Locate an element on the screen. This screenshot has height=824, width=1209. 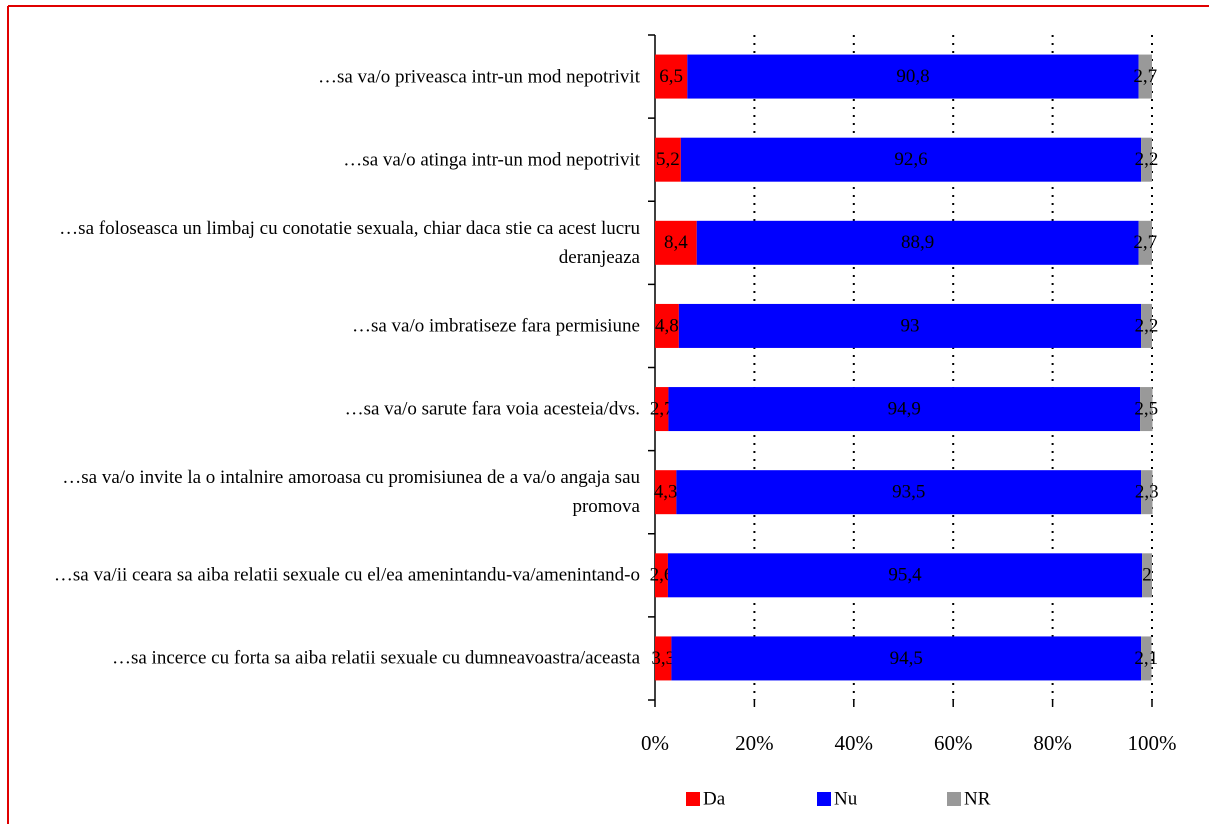
data-label: 94,5 is located at coordinates (906, 658).